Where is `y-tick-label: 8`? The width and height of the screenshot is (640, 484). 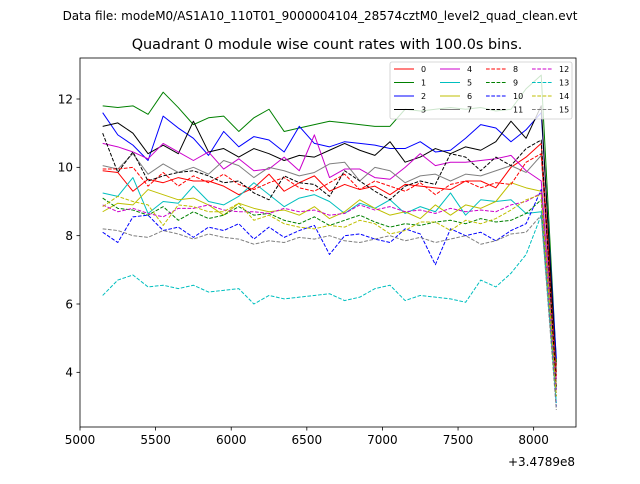
y-tick-label: 8 is located at coordinates (69, 236).